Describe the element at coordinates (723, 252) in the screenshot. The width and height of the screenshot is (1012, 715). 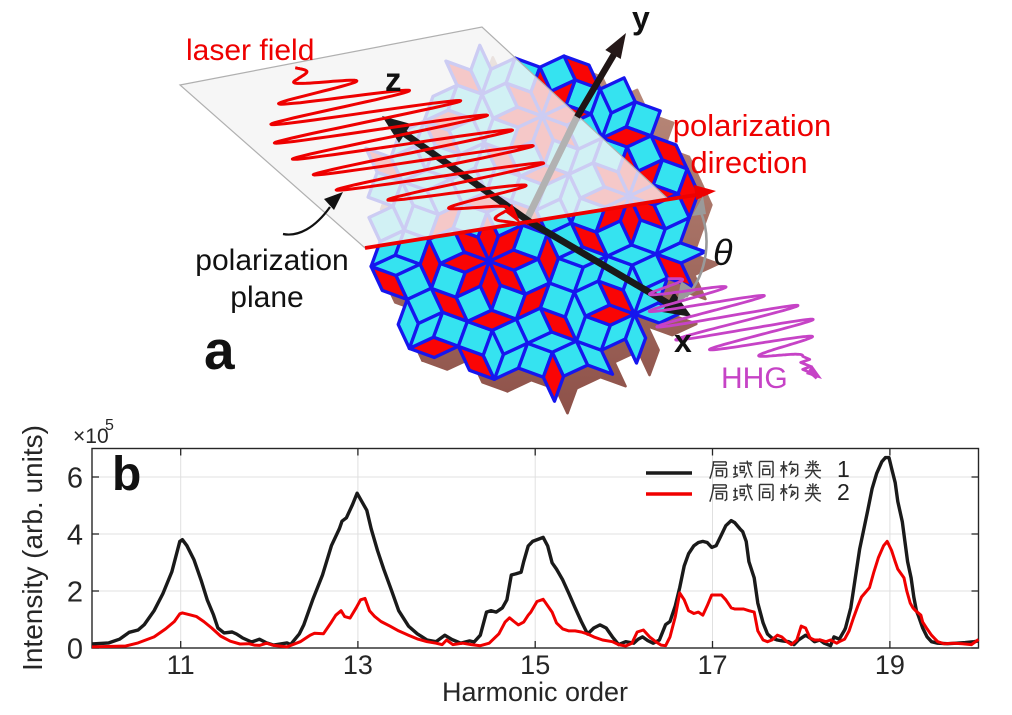
I see `svg-text: θ` at that location.